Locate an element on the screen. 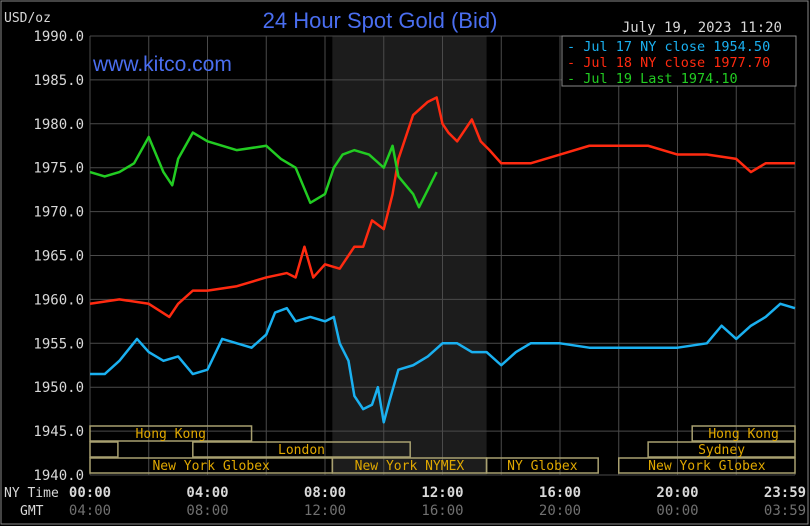 This screenshot has width=810, height=526. x-tick-label-ny: 04:00 is located at coordinates (207, 493).